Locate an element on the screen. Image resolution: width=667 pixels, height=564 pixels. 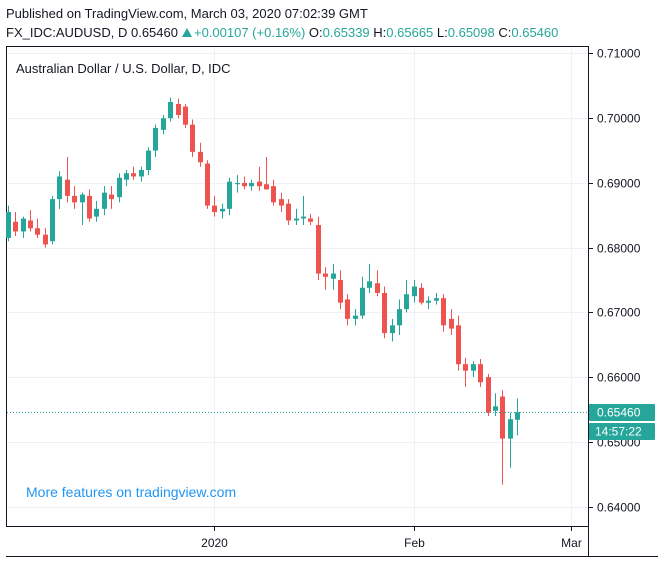
promo-link: More features on tradingview.com is located at coordinates (131, 492).